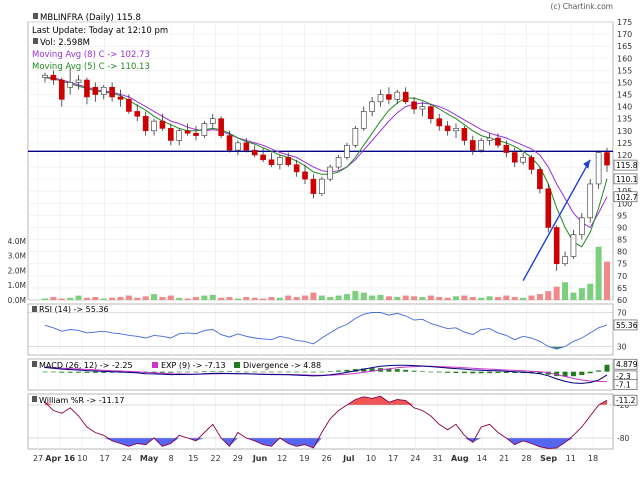 The image size is (640, 502). Describe the element at coordinates (320, 329) in the screenshot. I see `rsi-panel` at that location.